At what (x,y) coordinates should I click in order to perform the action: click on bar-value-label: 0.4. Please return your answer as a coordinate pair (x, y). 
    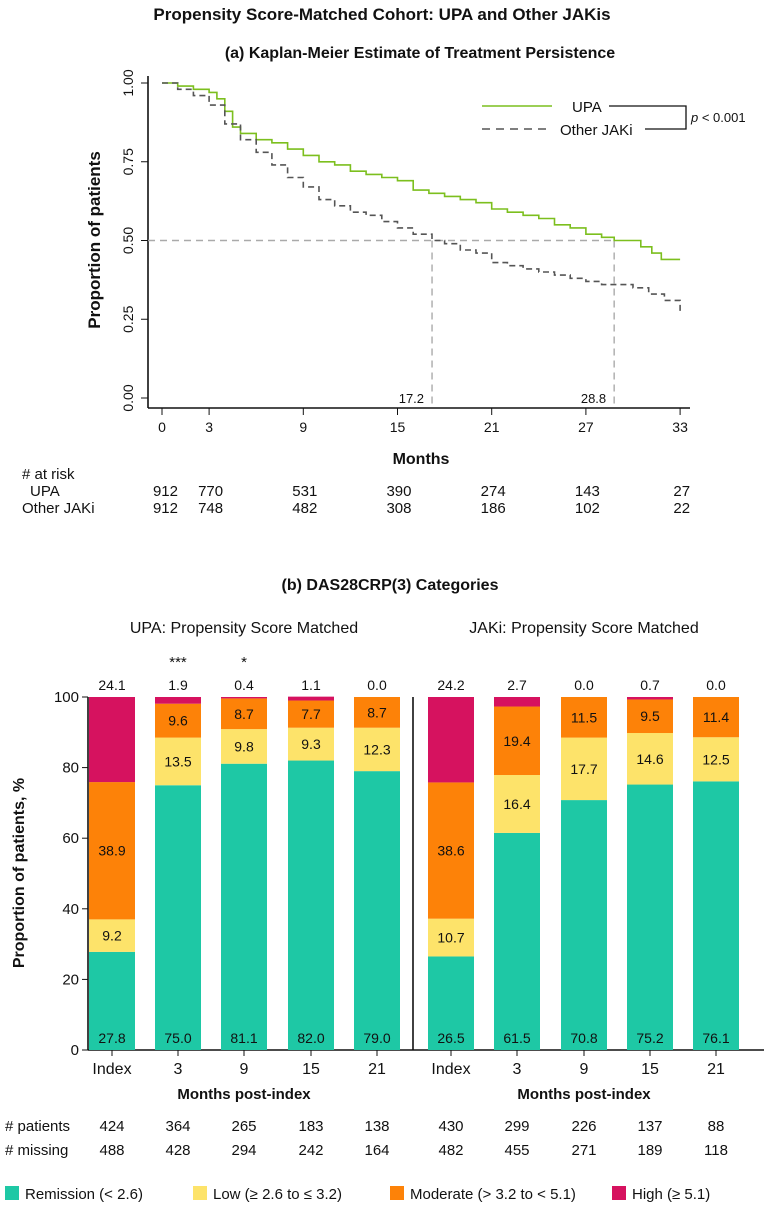
    Looking at the image, I should click on (244, 685).